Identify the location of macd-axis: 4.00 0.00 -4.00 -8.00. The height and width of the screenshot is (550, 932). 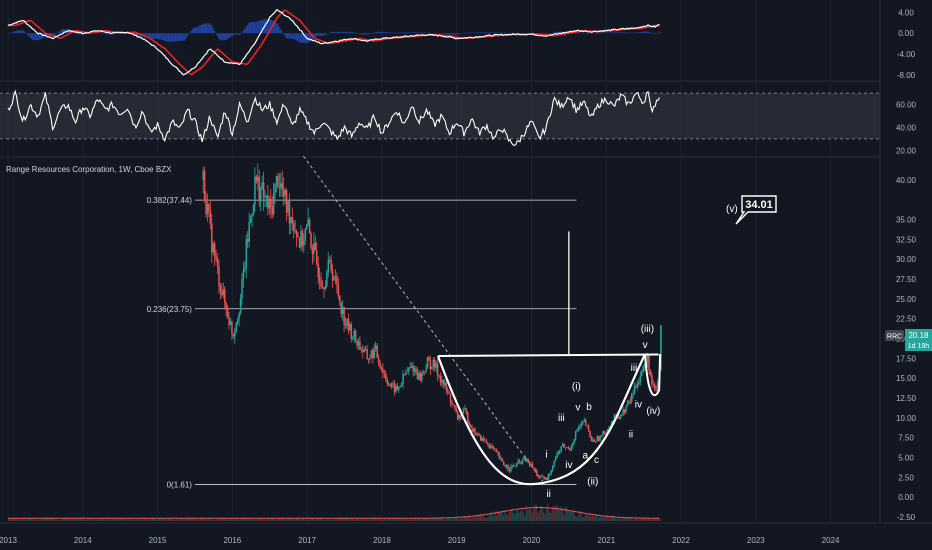
(906, 43).